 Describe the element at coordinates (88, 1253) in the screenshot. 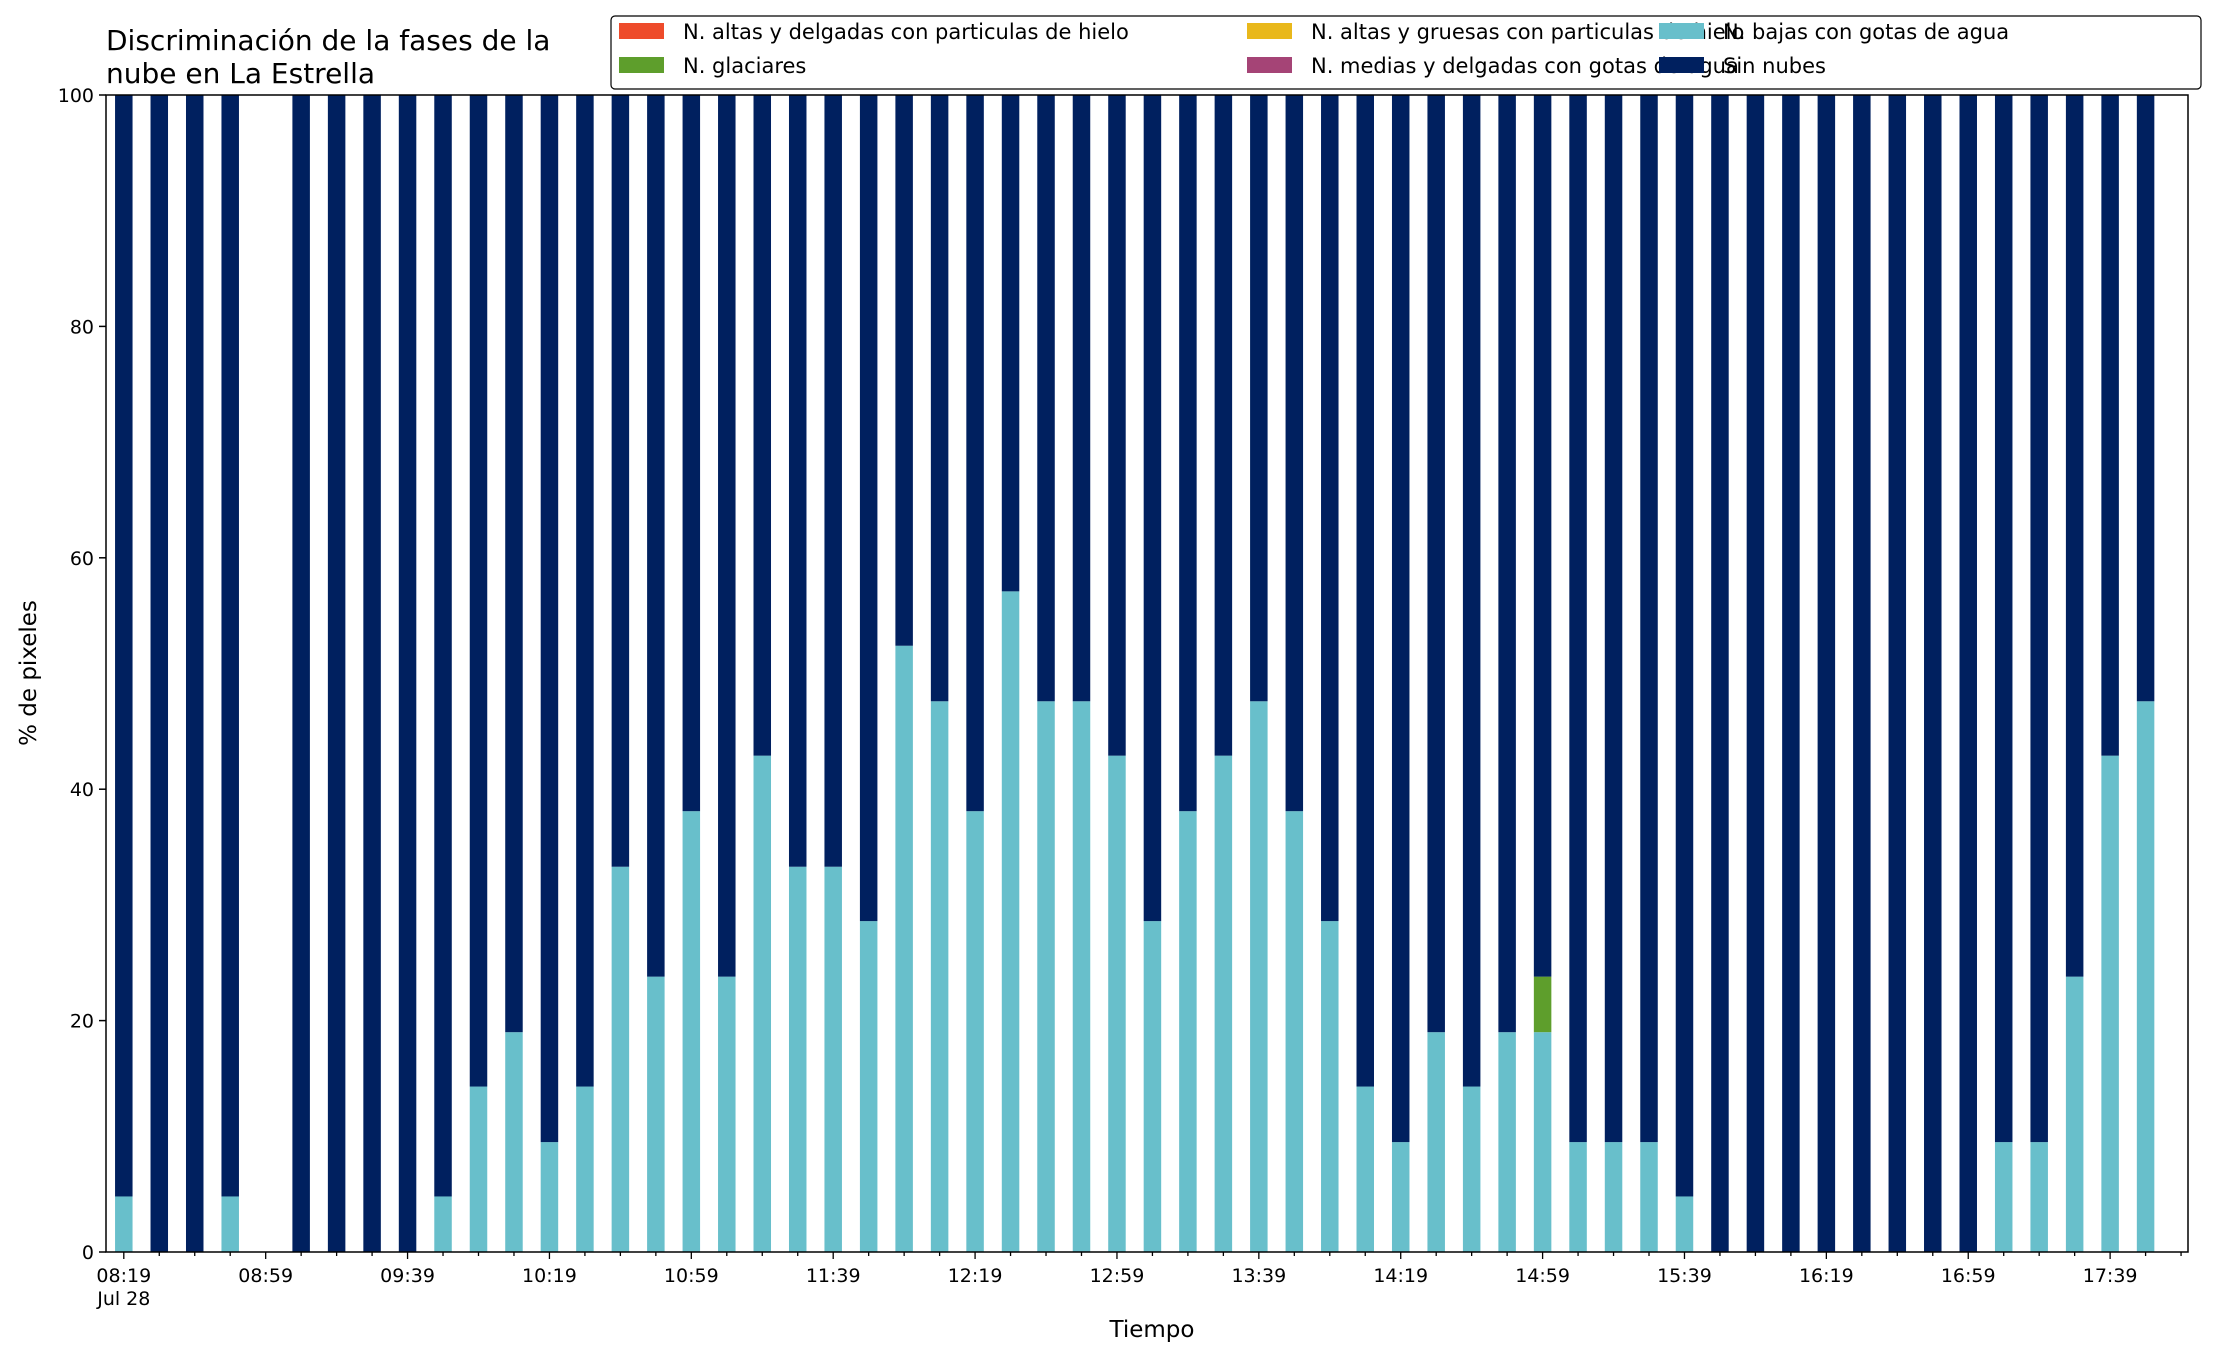

I see `y-tick-label: 0` at that location.